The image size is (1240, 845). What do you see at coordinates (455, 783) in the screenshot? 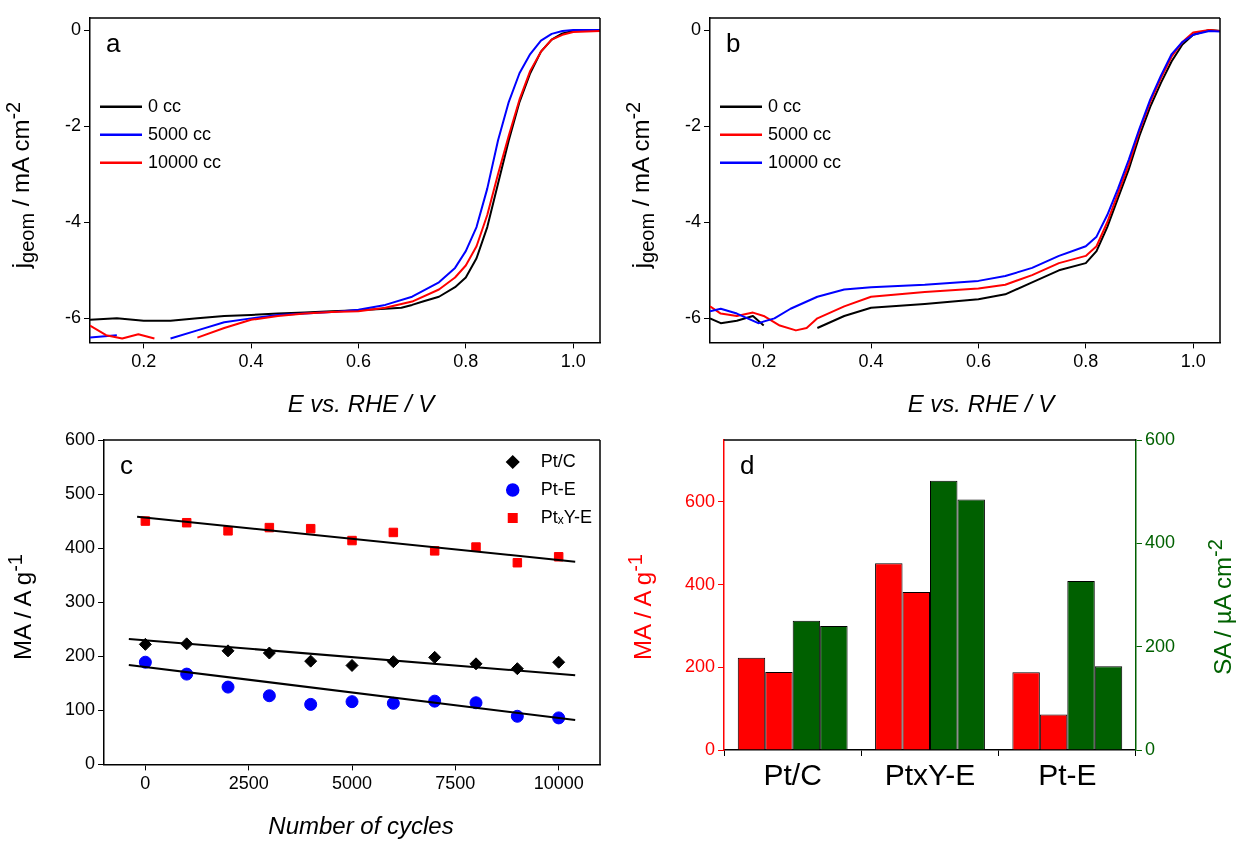
I see `x-tick-label: 7500` at bounding box center [455, 783].